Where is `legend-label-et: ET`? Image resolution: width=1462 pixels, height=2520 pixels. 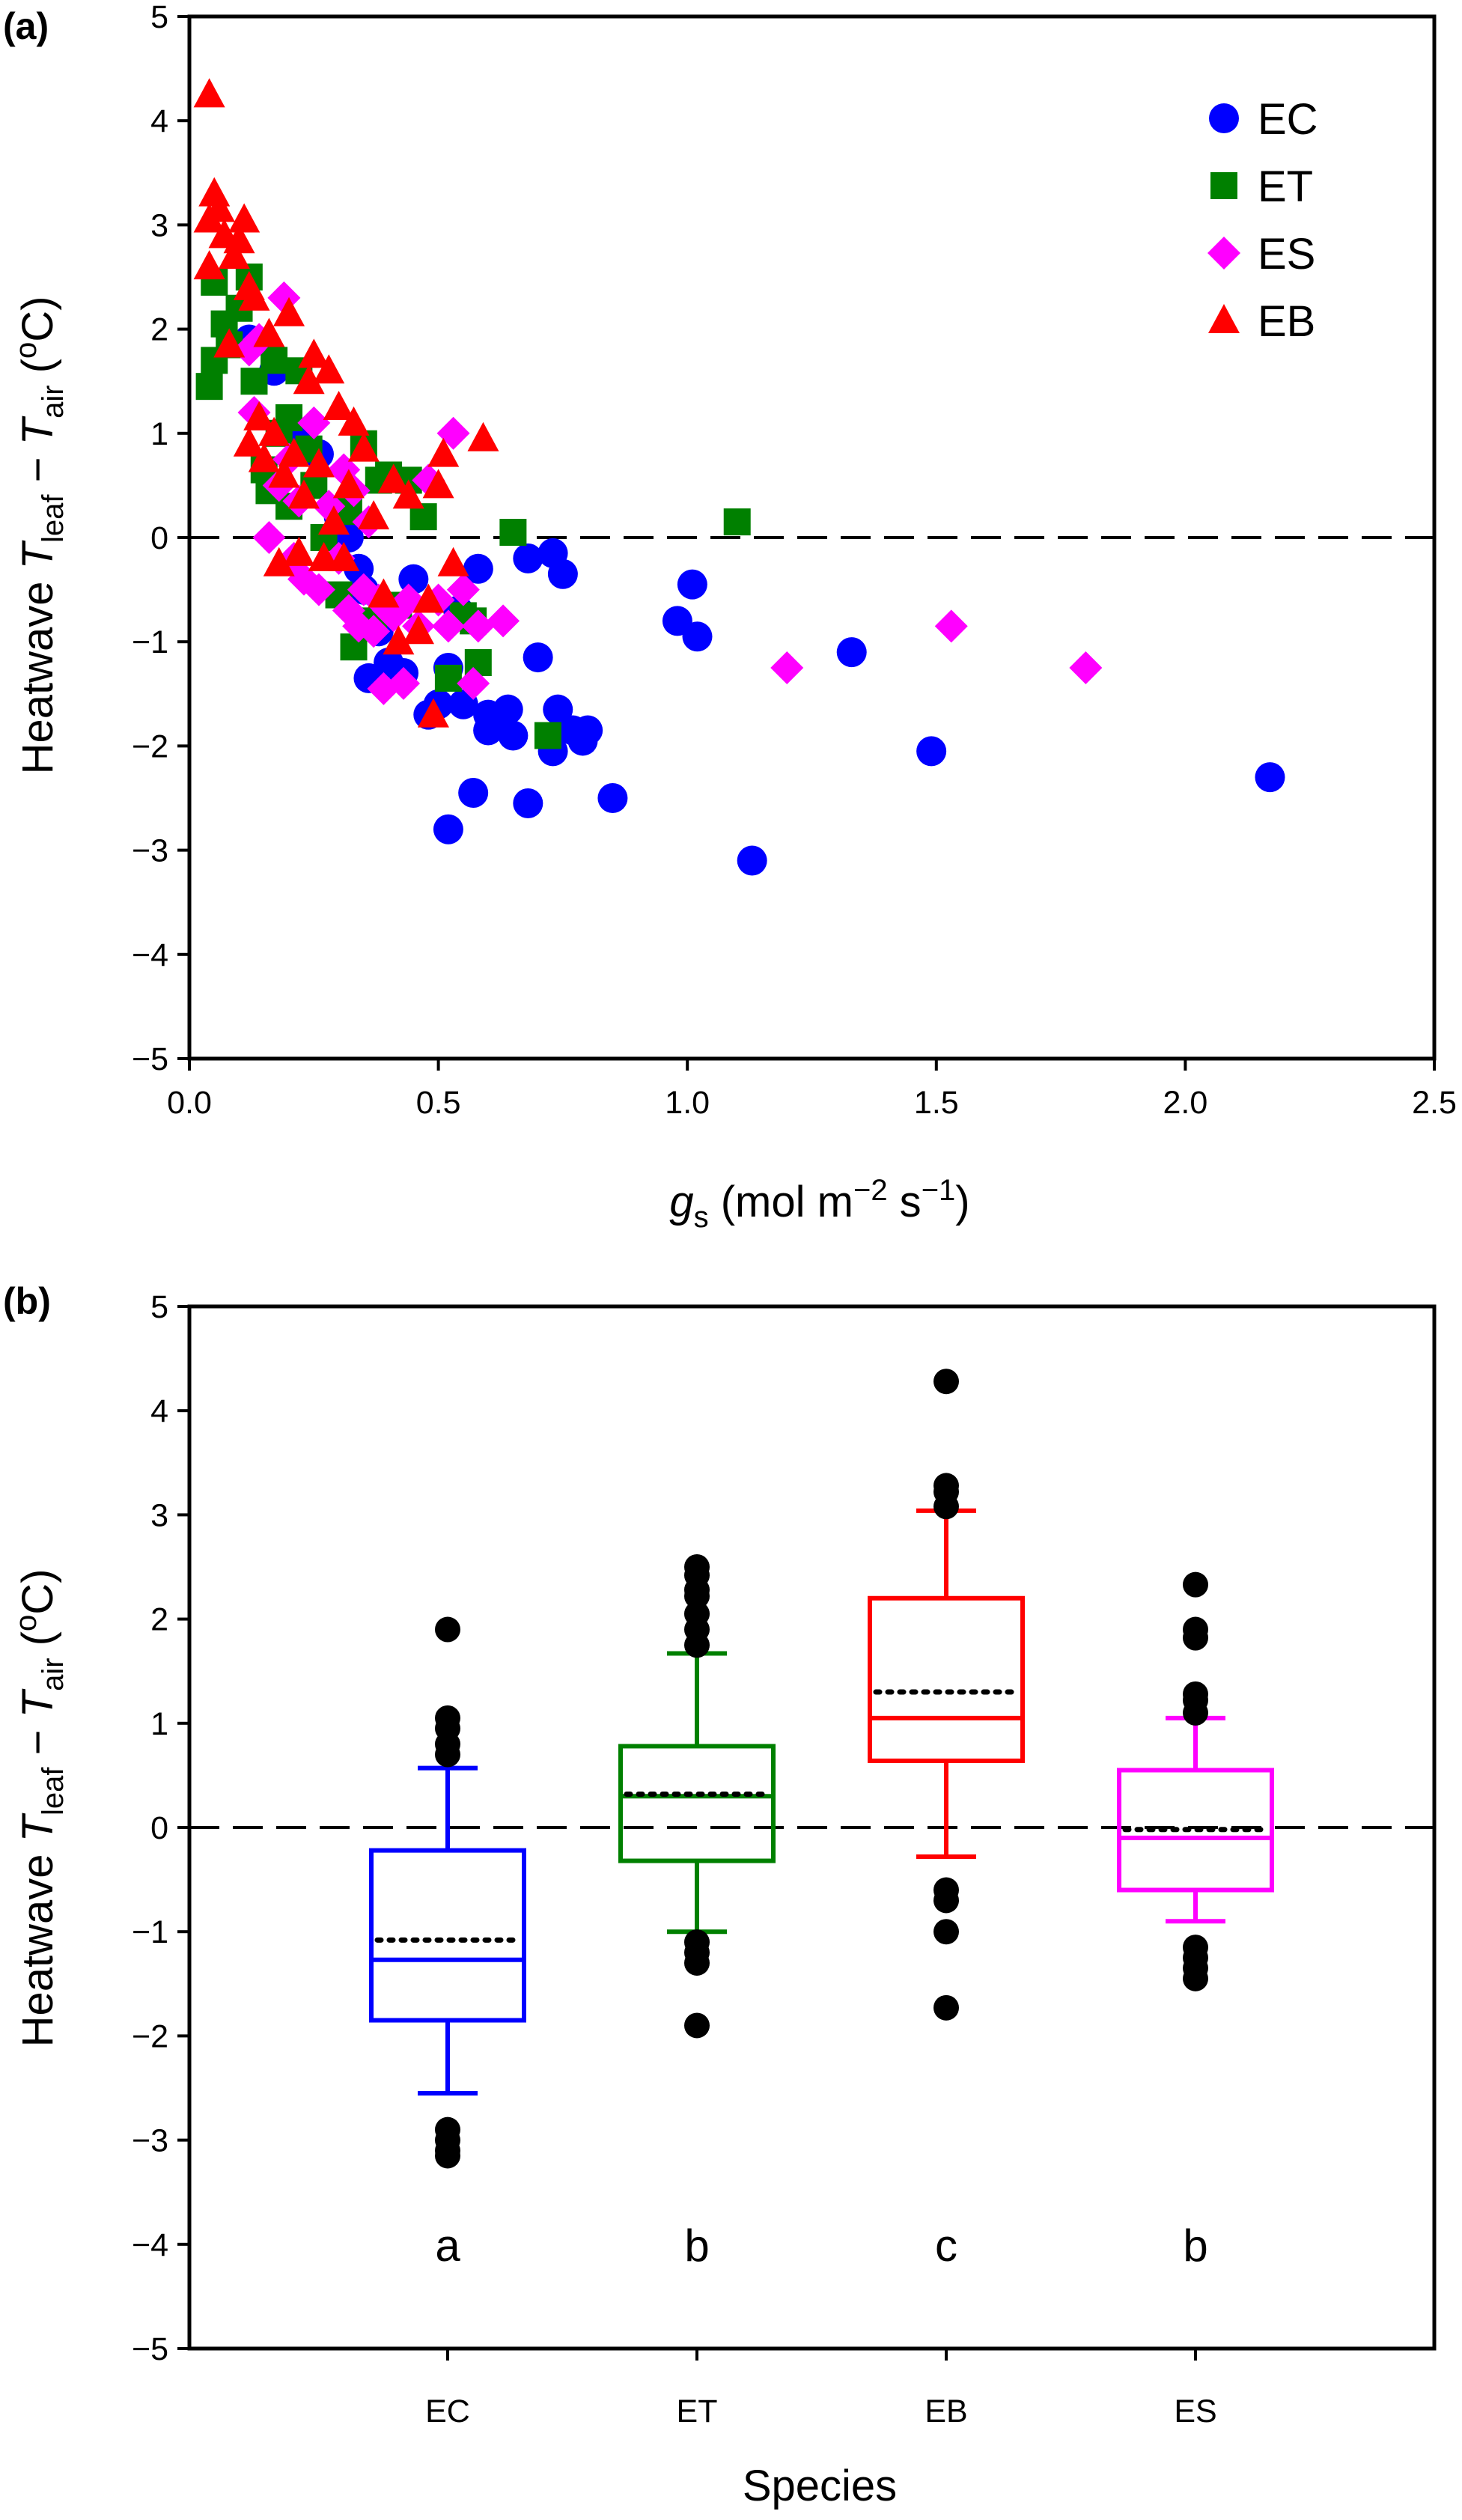
legend-label-et: ET is located at coordinates (1285, 186).